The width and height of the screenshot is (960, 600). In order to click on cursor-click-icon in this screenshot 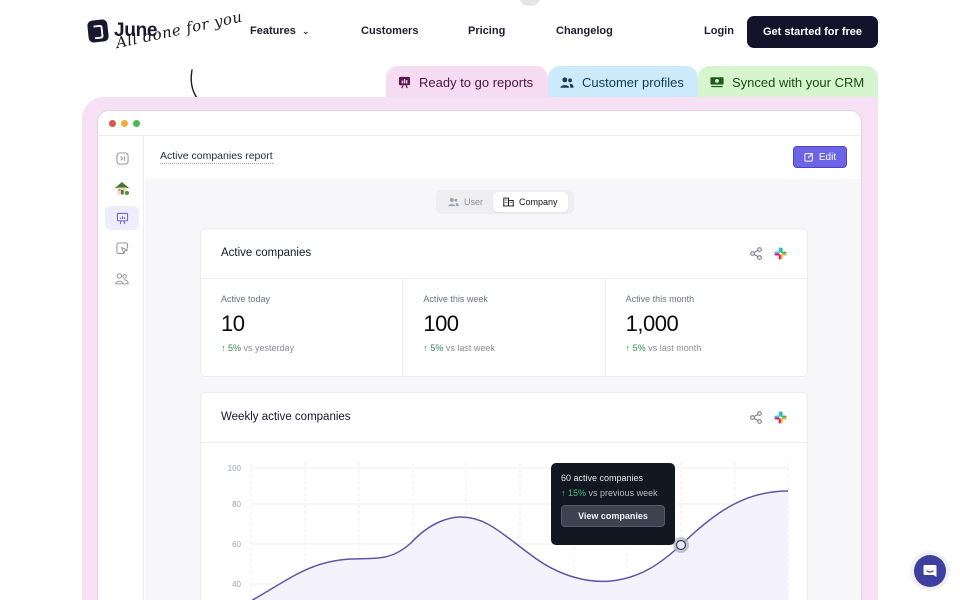, I will do `click(121, 247)`.